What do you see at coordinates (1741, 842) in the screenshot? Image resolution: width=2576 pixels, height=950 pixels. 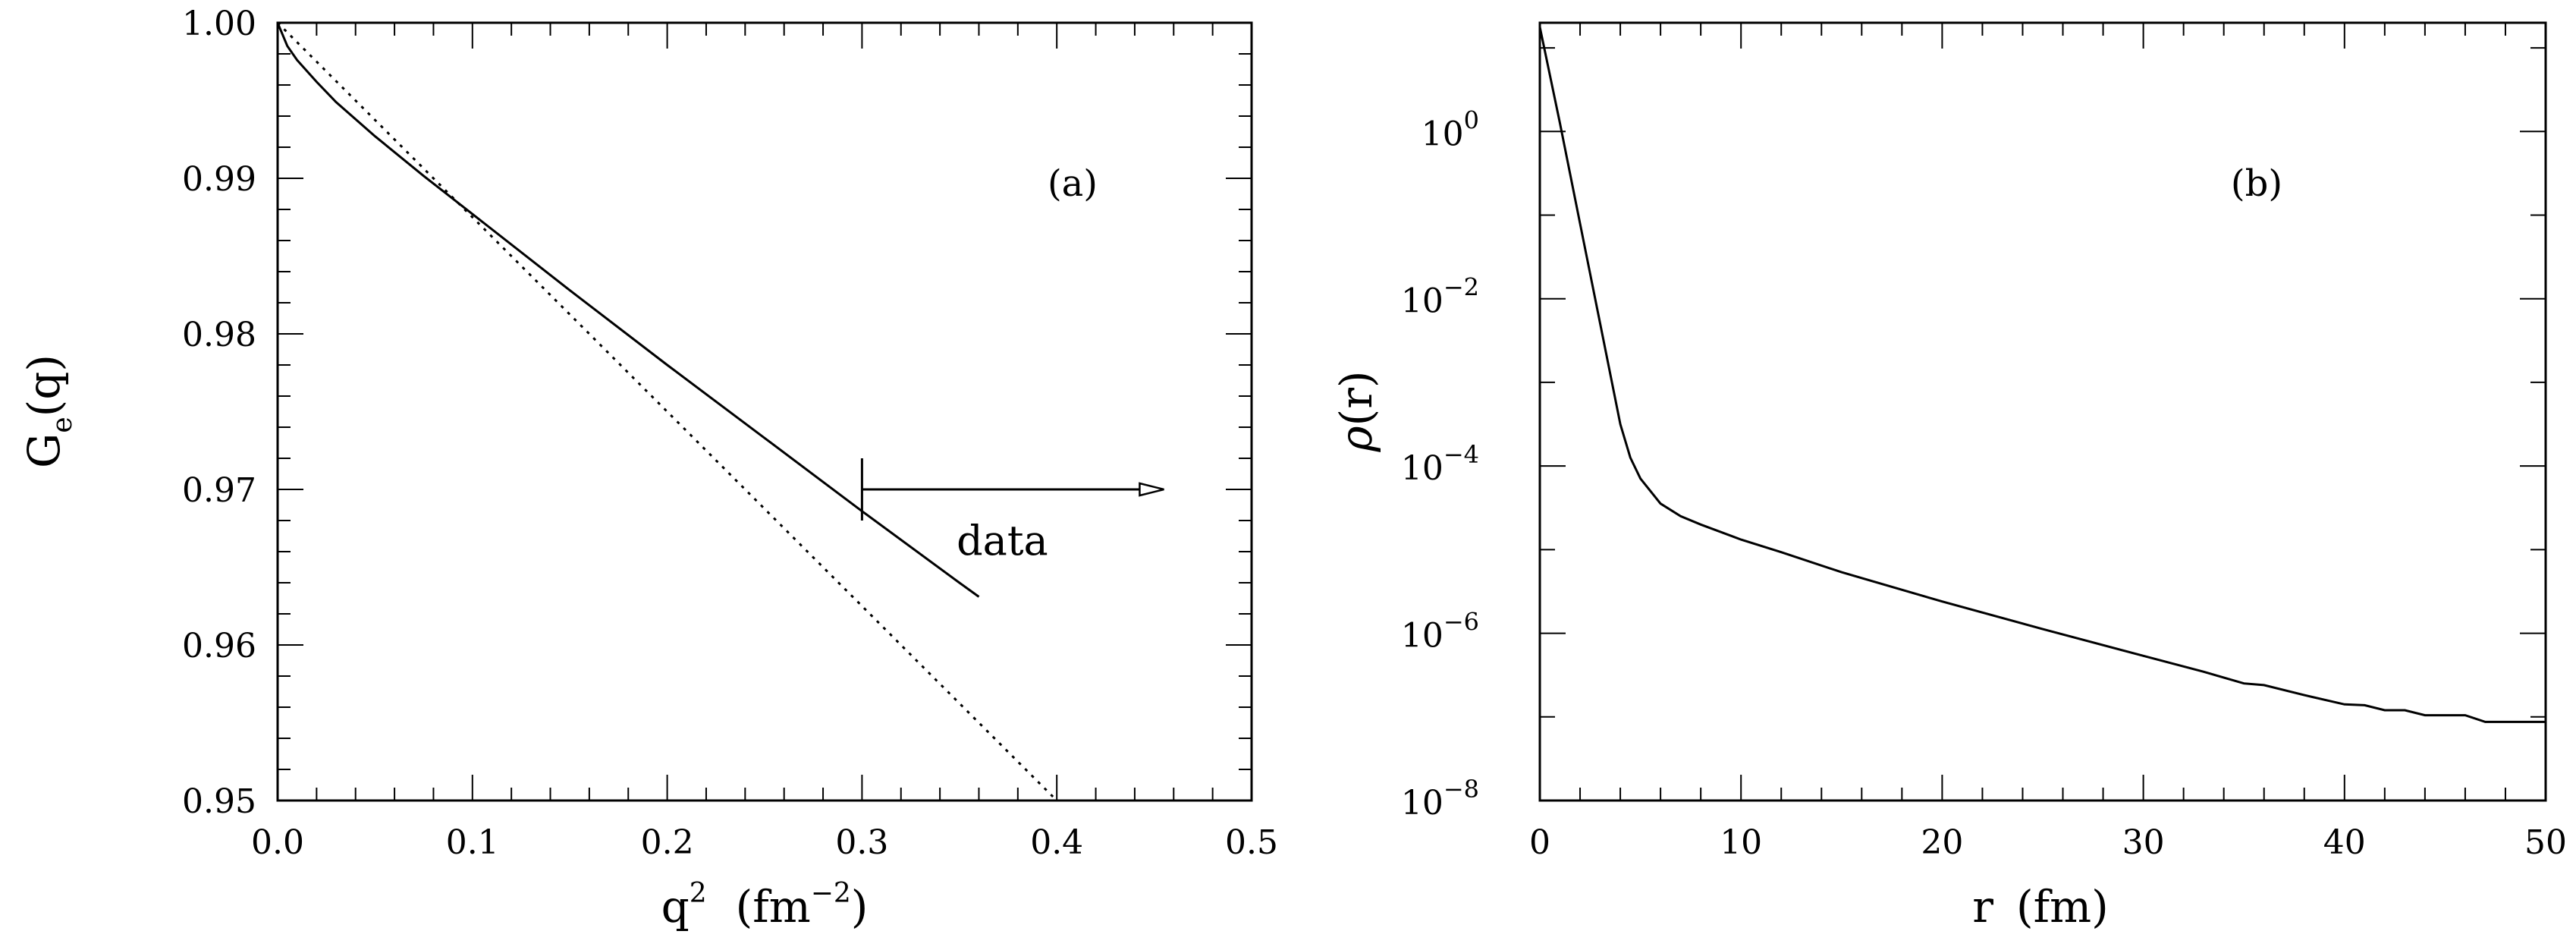 I see `x-tick-label-b: 10` at bounding box center [1741, 842].